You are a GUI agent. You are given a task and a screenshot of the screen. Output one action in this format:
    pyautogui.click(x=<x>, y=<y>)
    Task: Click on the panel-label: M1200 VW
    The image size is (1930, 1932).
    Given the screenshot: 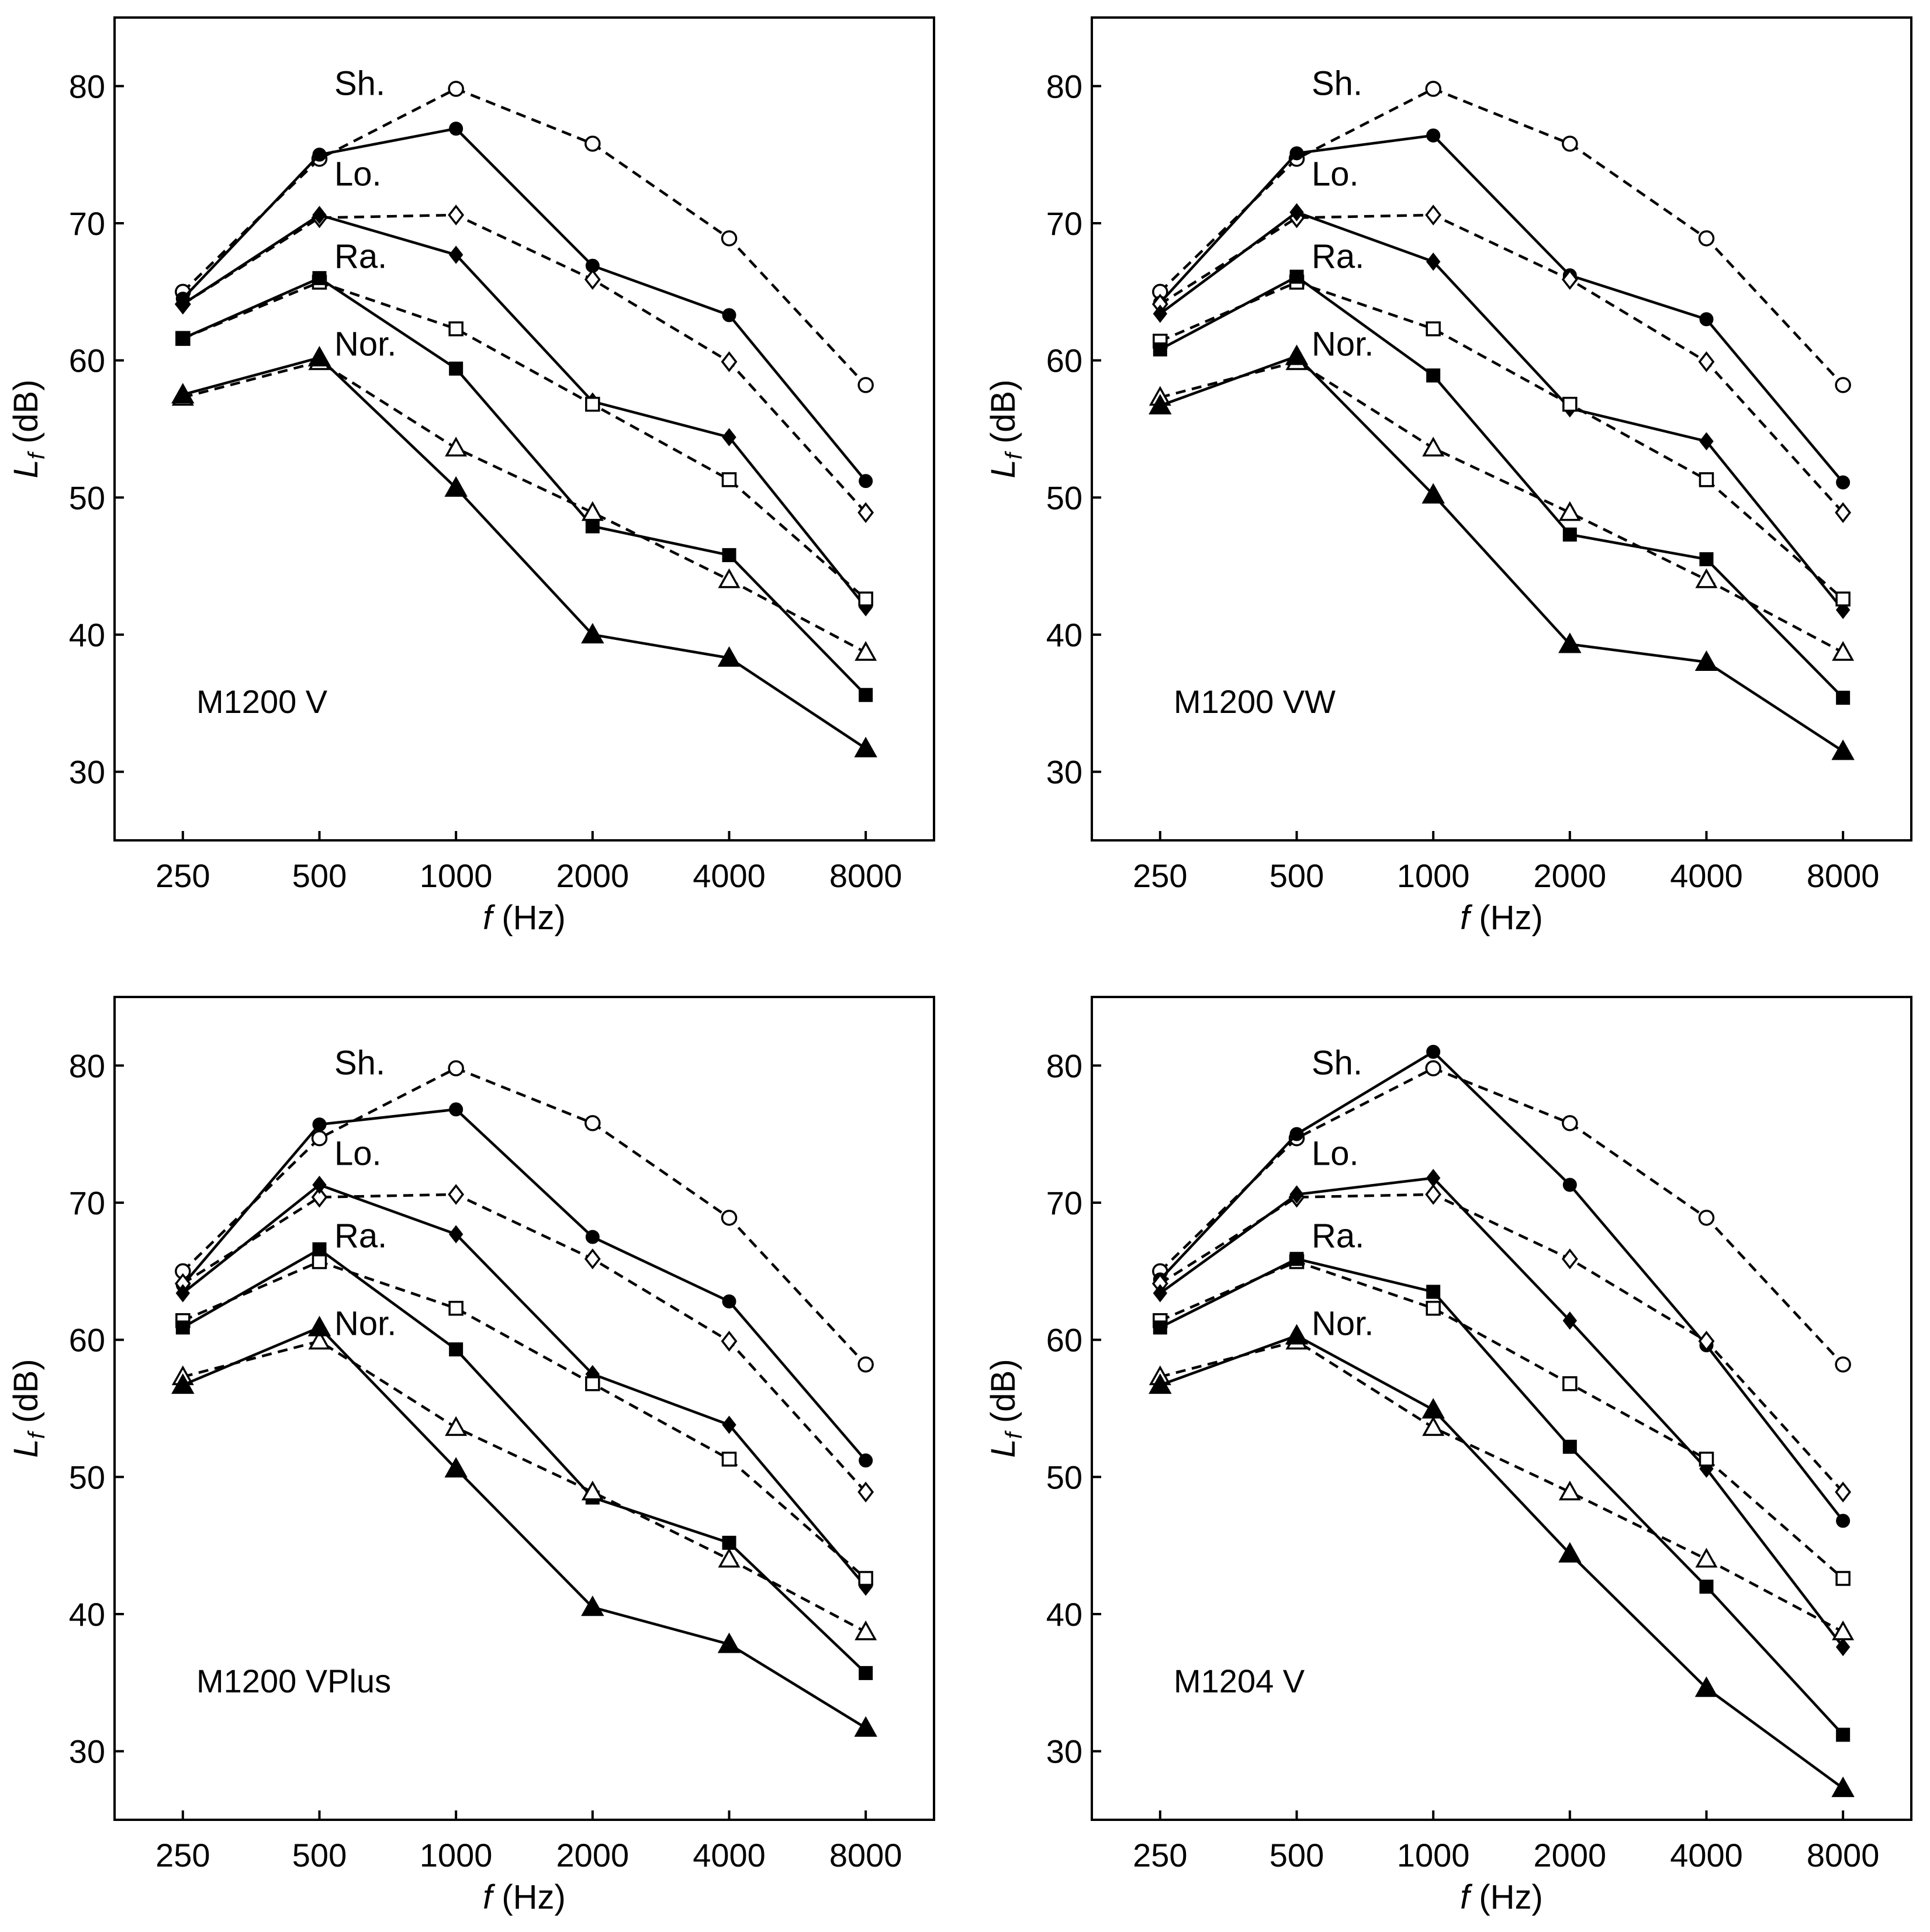 What is the action you would take?
    pyautogui.click(x=1255, y=701)
    